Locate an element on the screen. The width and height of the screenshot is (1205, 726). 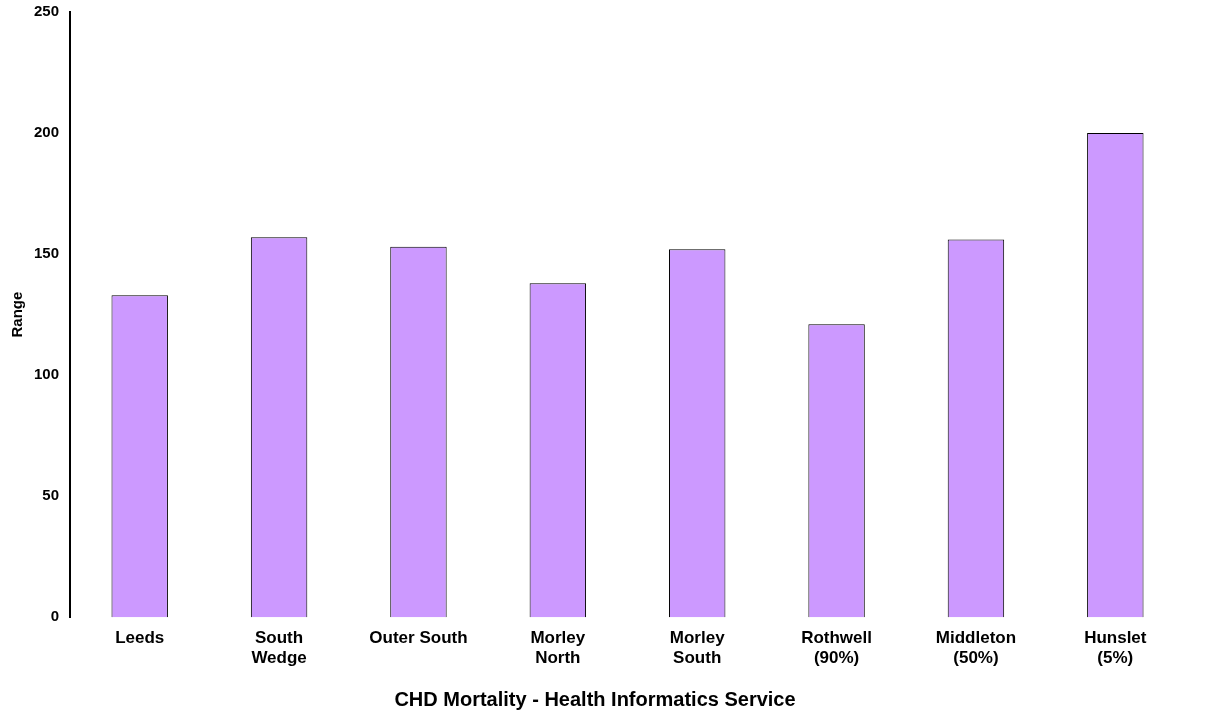
x-tick-label: Middleton (50%) is located at coordinates (976, 648).